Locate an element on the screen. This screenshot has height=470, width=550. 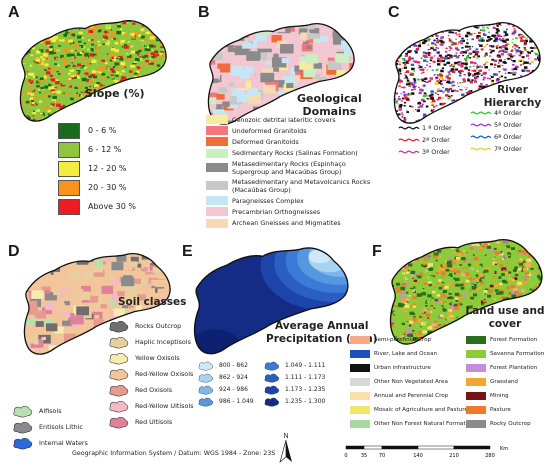
land-use-title: Land use and cover is located at coordinates (505, 318).